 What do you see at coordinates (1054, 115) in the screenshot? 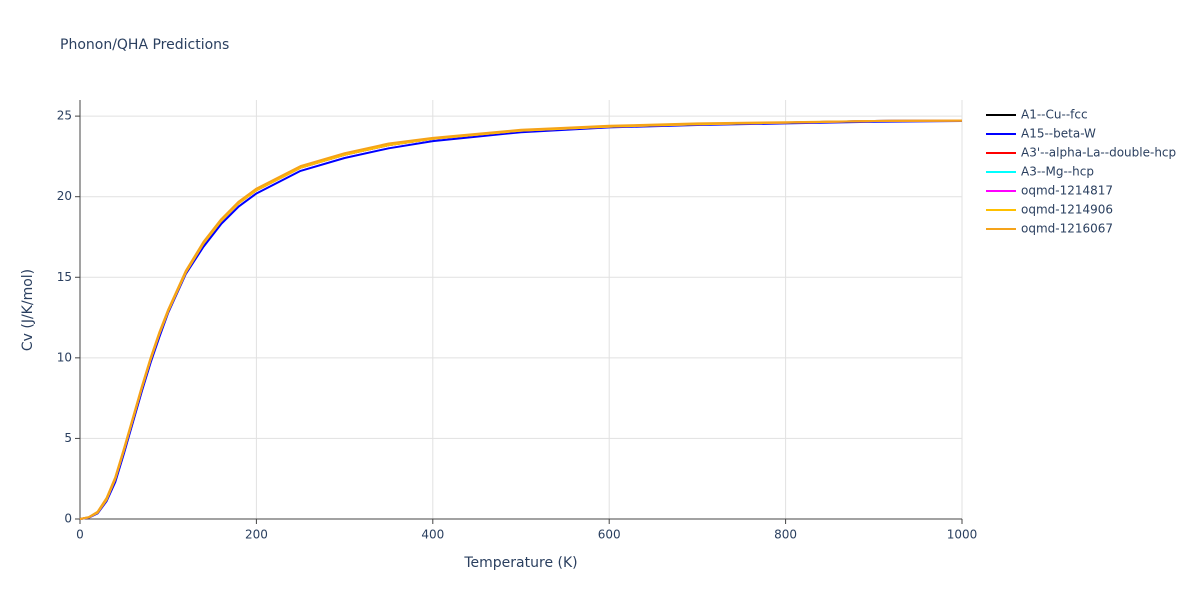
I see `legend-label: A1--Cu--fcc` at bounding box center [1054, 115].